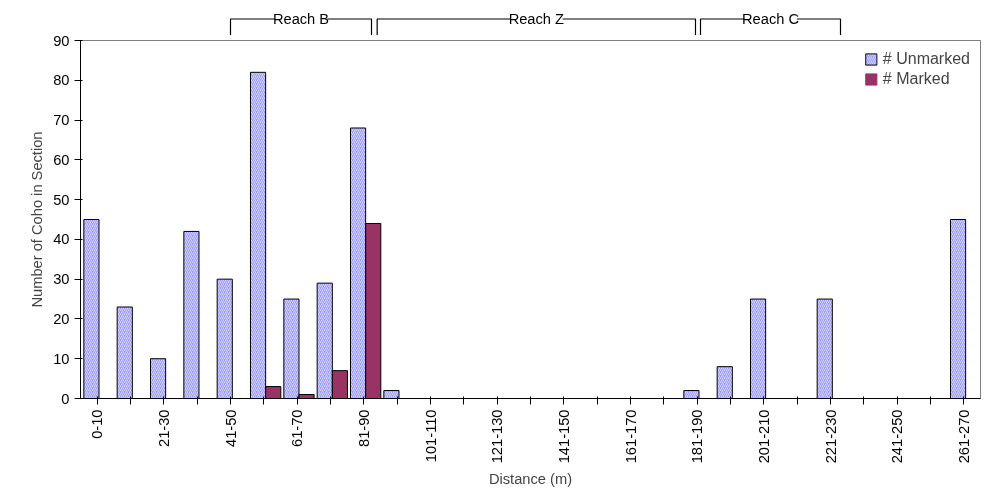 This screenshot has width=1003, height=502. Describe the element at coordinates (61, 239) in the screenshot. I see `y-tick-label: 40` at that location.